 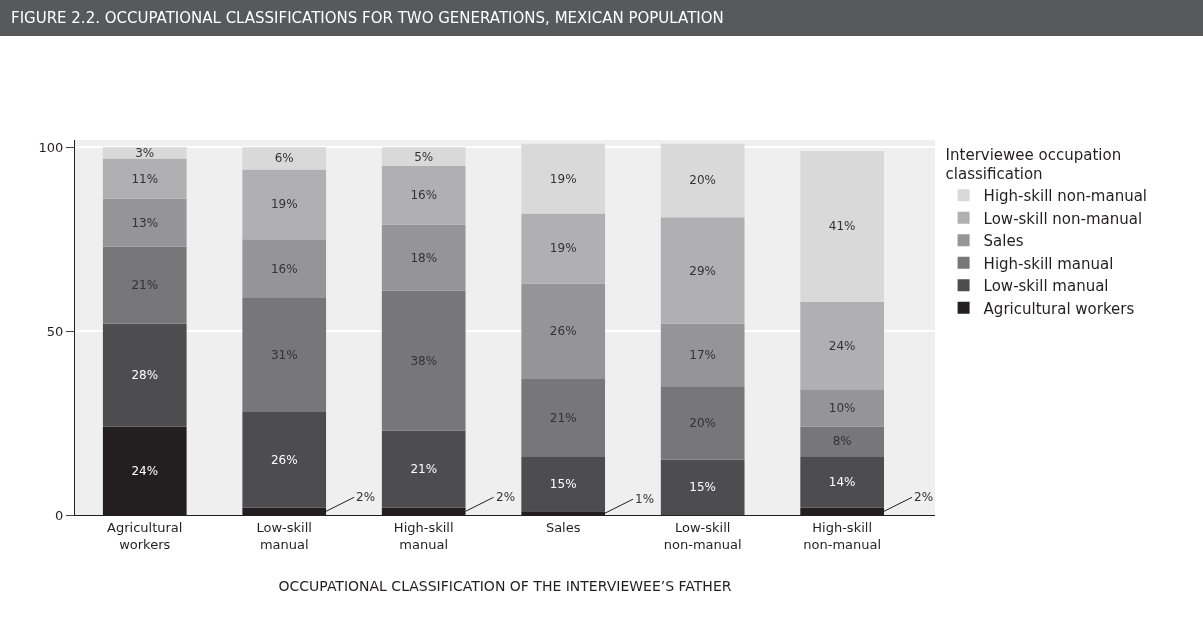 I want to click on data-label: 38%, so click(x=424, y=360).